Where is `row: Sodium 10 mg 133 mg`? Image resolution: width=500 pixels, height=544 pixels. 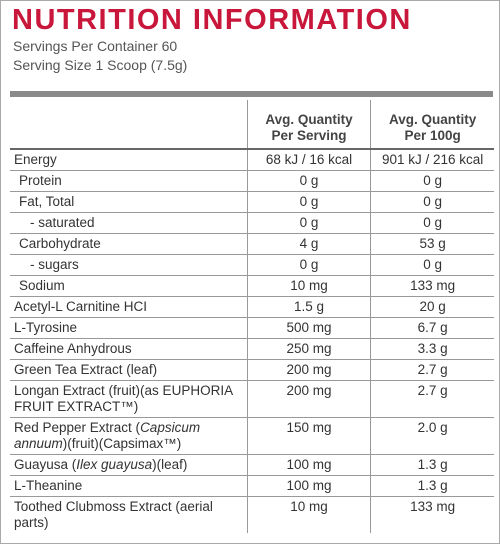 row: Sodium 10 mg 133 mg is located at coordinates (252, 286).